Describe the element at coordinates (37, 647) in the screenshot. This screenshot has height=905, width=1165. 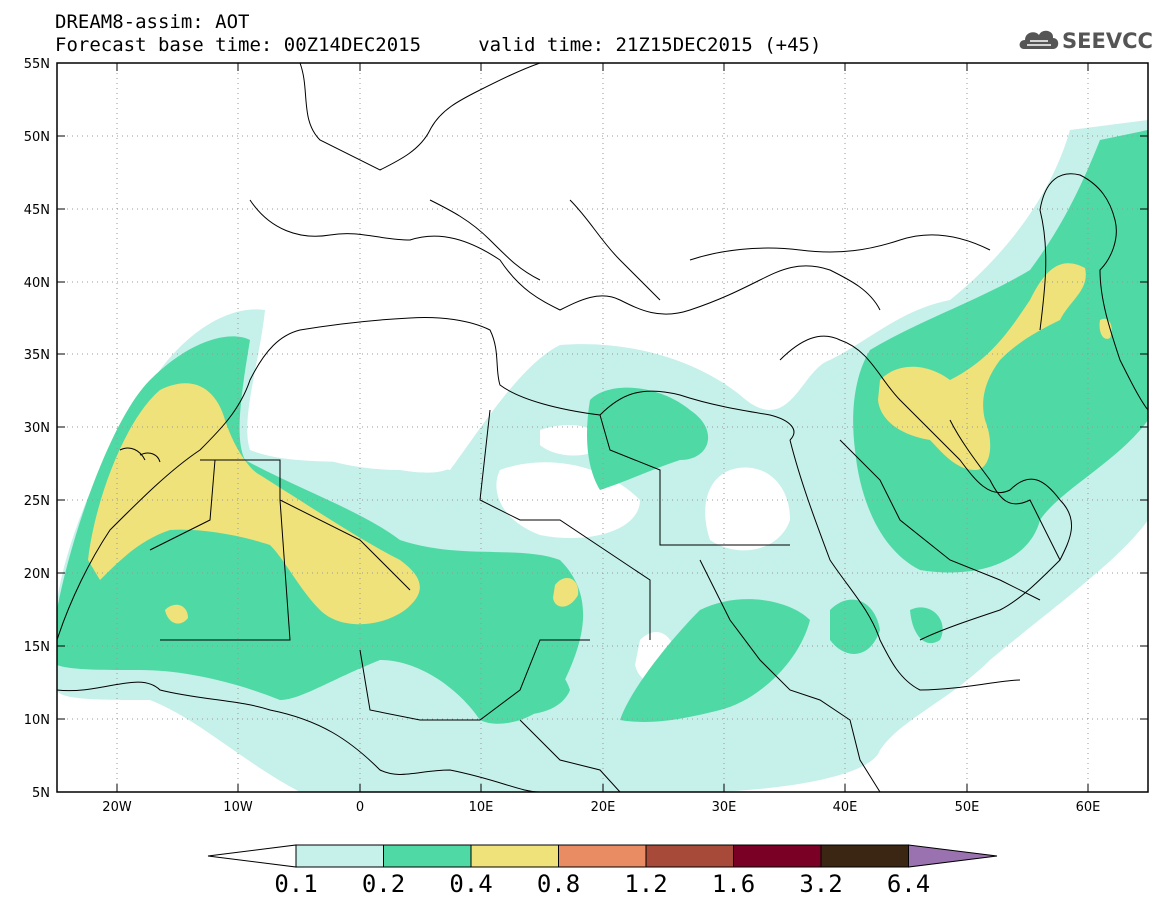
I see `lat-label: 15N` at that location.